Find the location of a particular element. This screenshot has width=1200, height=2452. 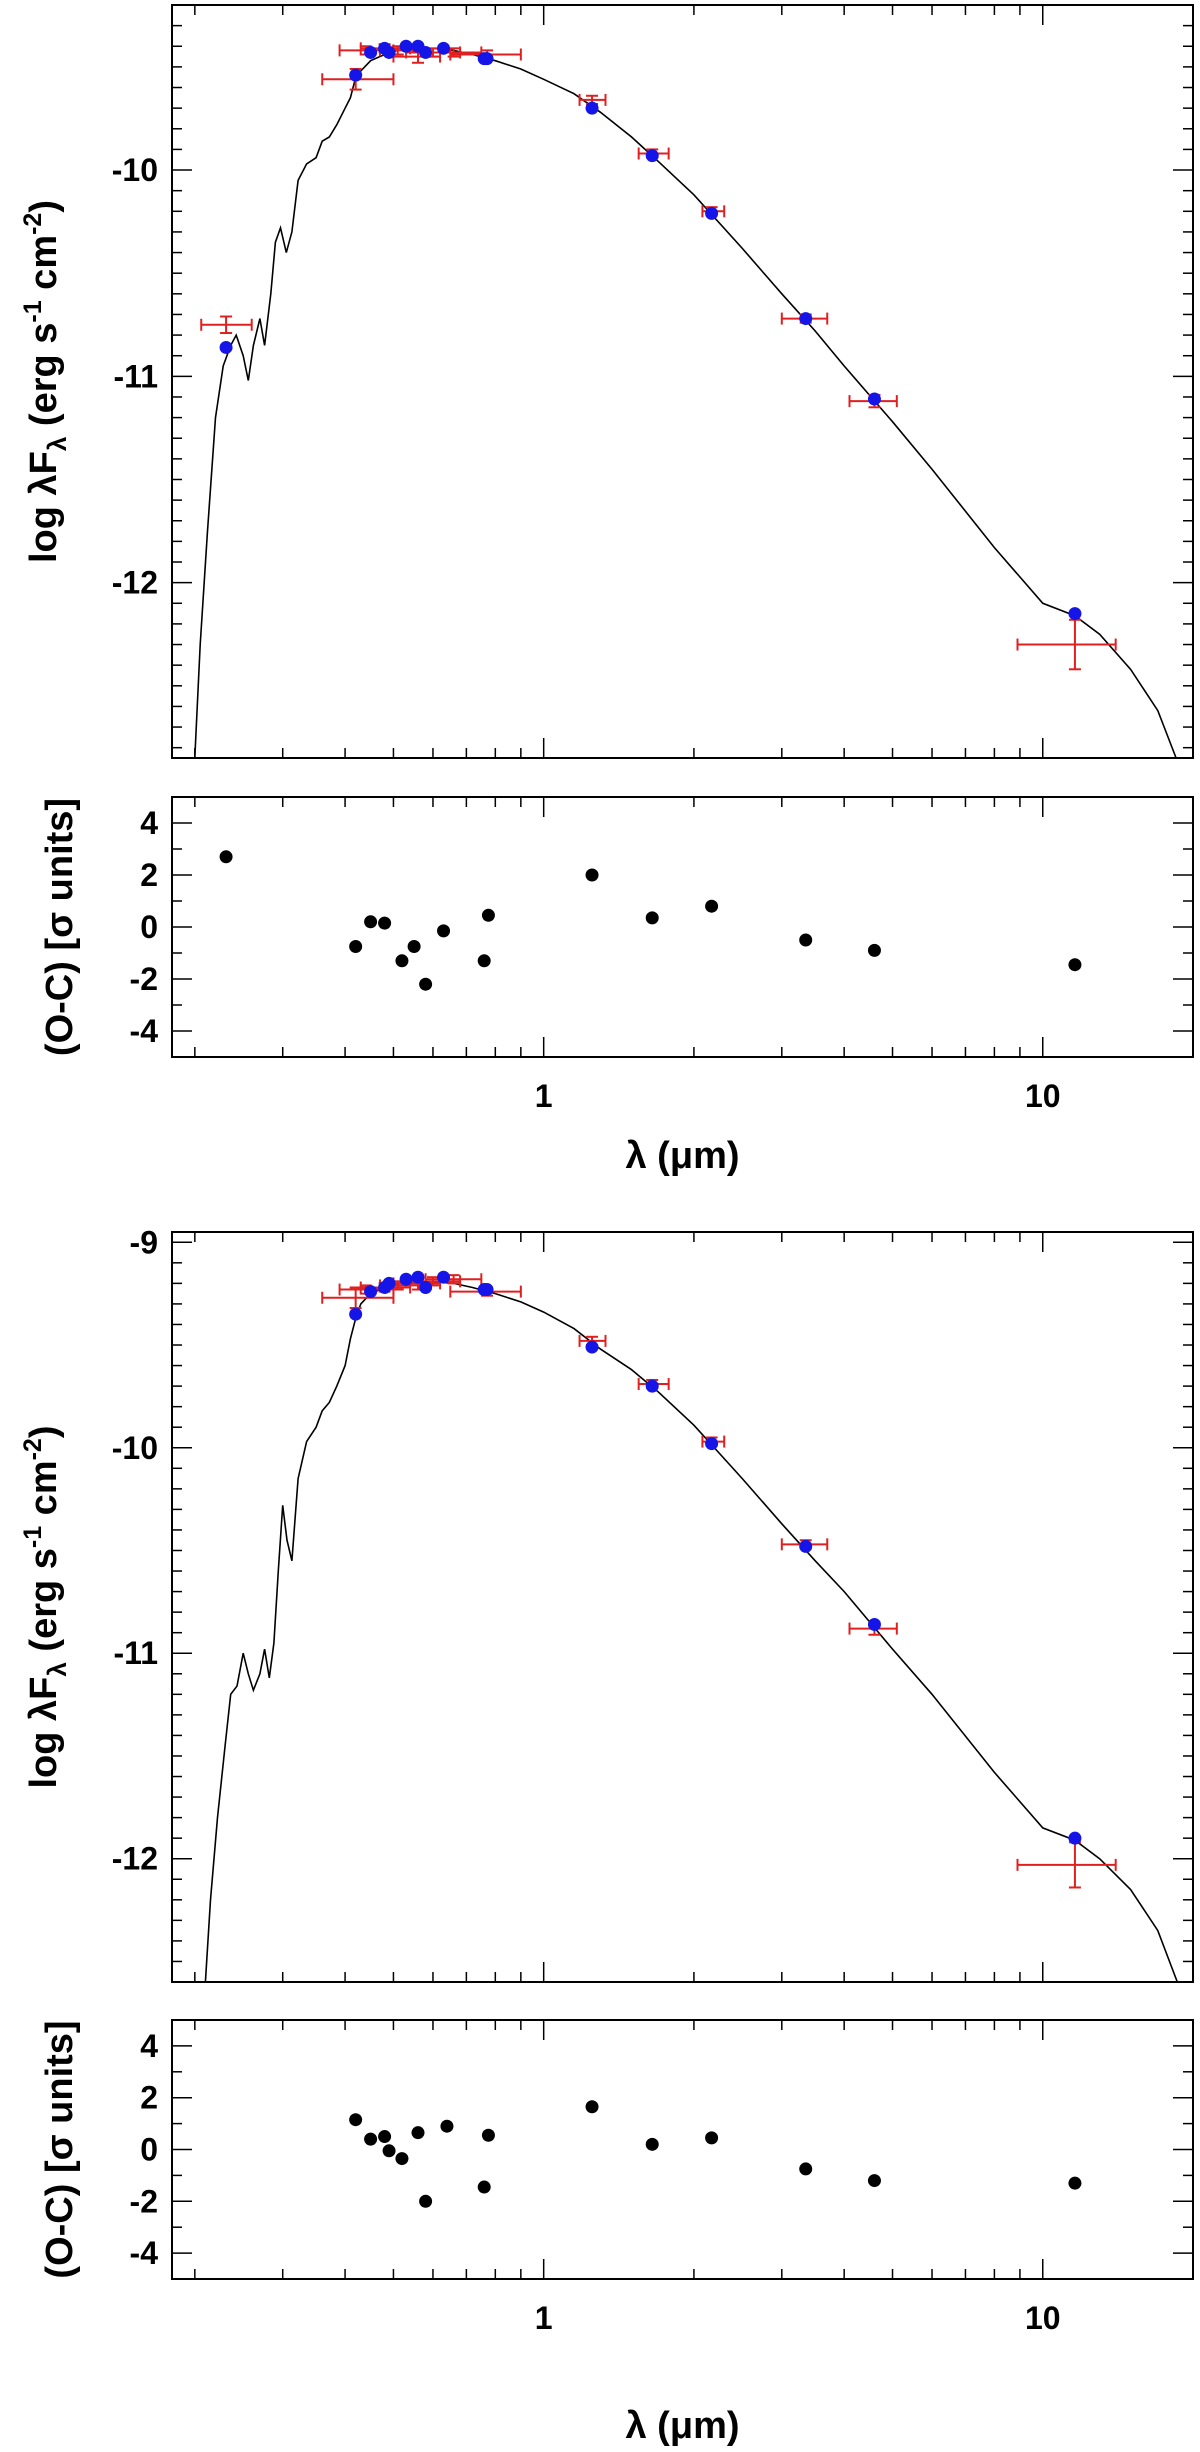

y-tick-label: -9 is located at coordinates (144, 1242).